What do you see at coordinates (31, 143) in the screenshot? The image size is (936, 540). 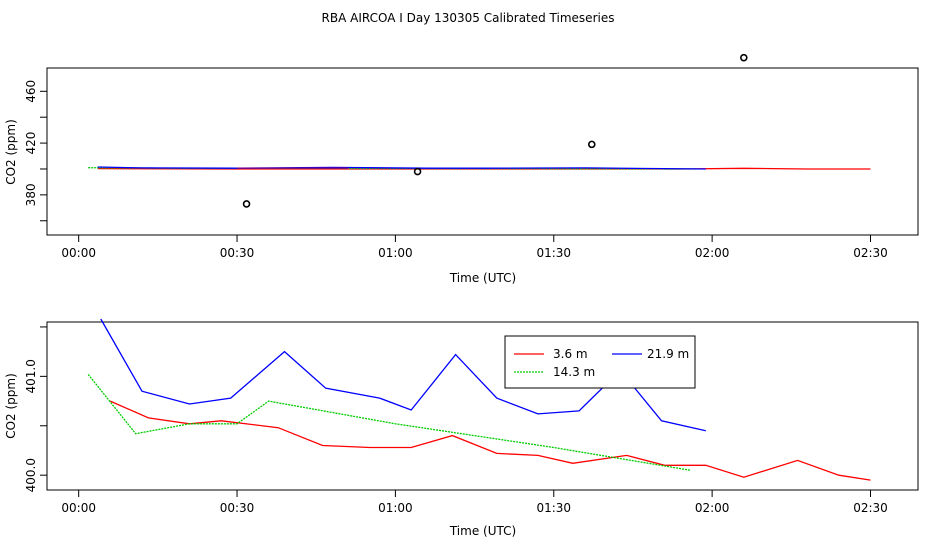 I see `y-tick-label: 420` at bounding box center [31, 143].